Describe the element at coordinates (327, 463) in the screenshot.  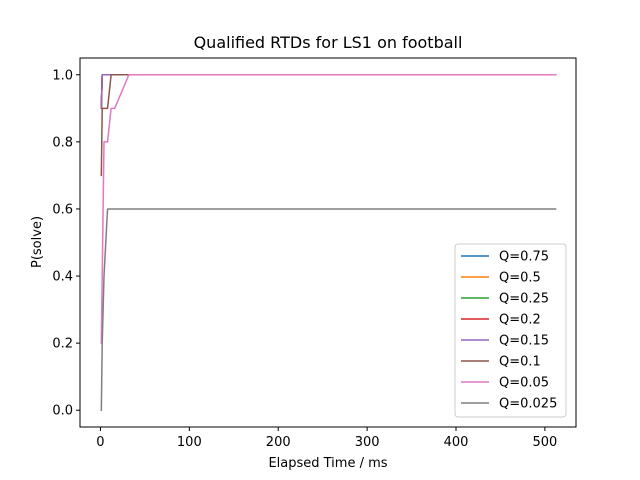
I see `x-axis-label: Elapsed Time / ms` at that location.